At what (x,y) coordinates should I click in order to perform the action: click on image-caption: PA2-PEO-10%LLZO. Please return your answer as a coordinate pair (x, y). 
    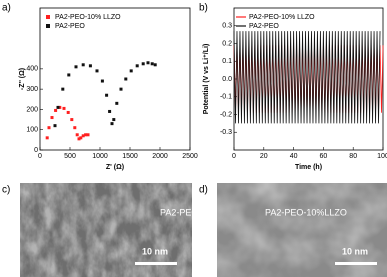
    Looking at the image, I should click on (306, 212).